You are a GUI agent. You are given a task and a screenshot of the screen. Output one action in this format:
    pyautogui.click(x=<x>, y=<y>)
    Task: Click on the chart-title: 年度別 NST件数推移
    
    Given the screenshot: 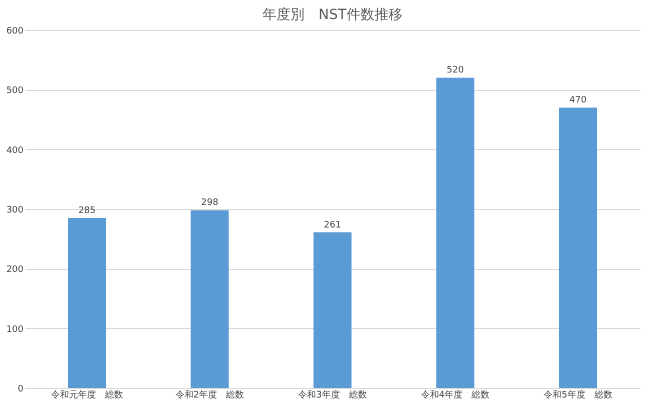 What is the action you would take?
    pyautogui.click(x=332, y=15)
    